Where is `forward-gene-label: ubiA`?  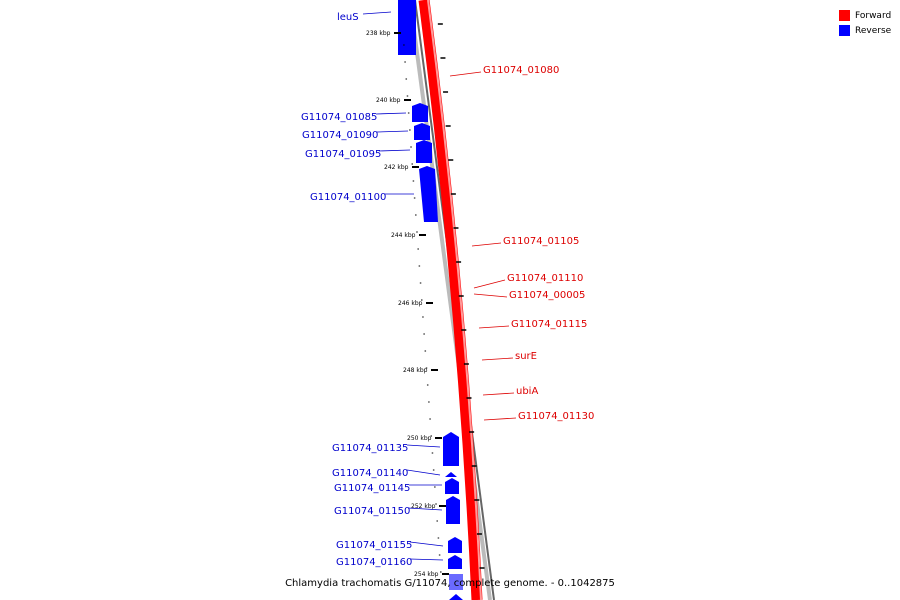 forward-gene-label: ubiA is located at coordinates (527, 391).